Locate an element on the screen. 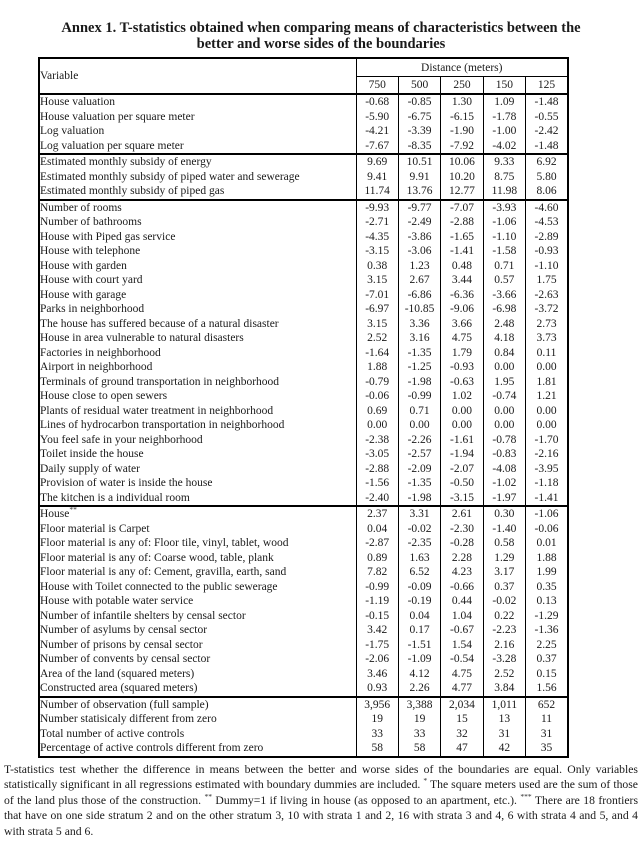  value-cell: 0.48 is located at coordinates (462, 265).